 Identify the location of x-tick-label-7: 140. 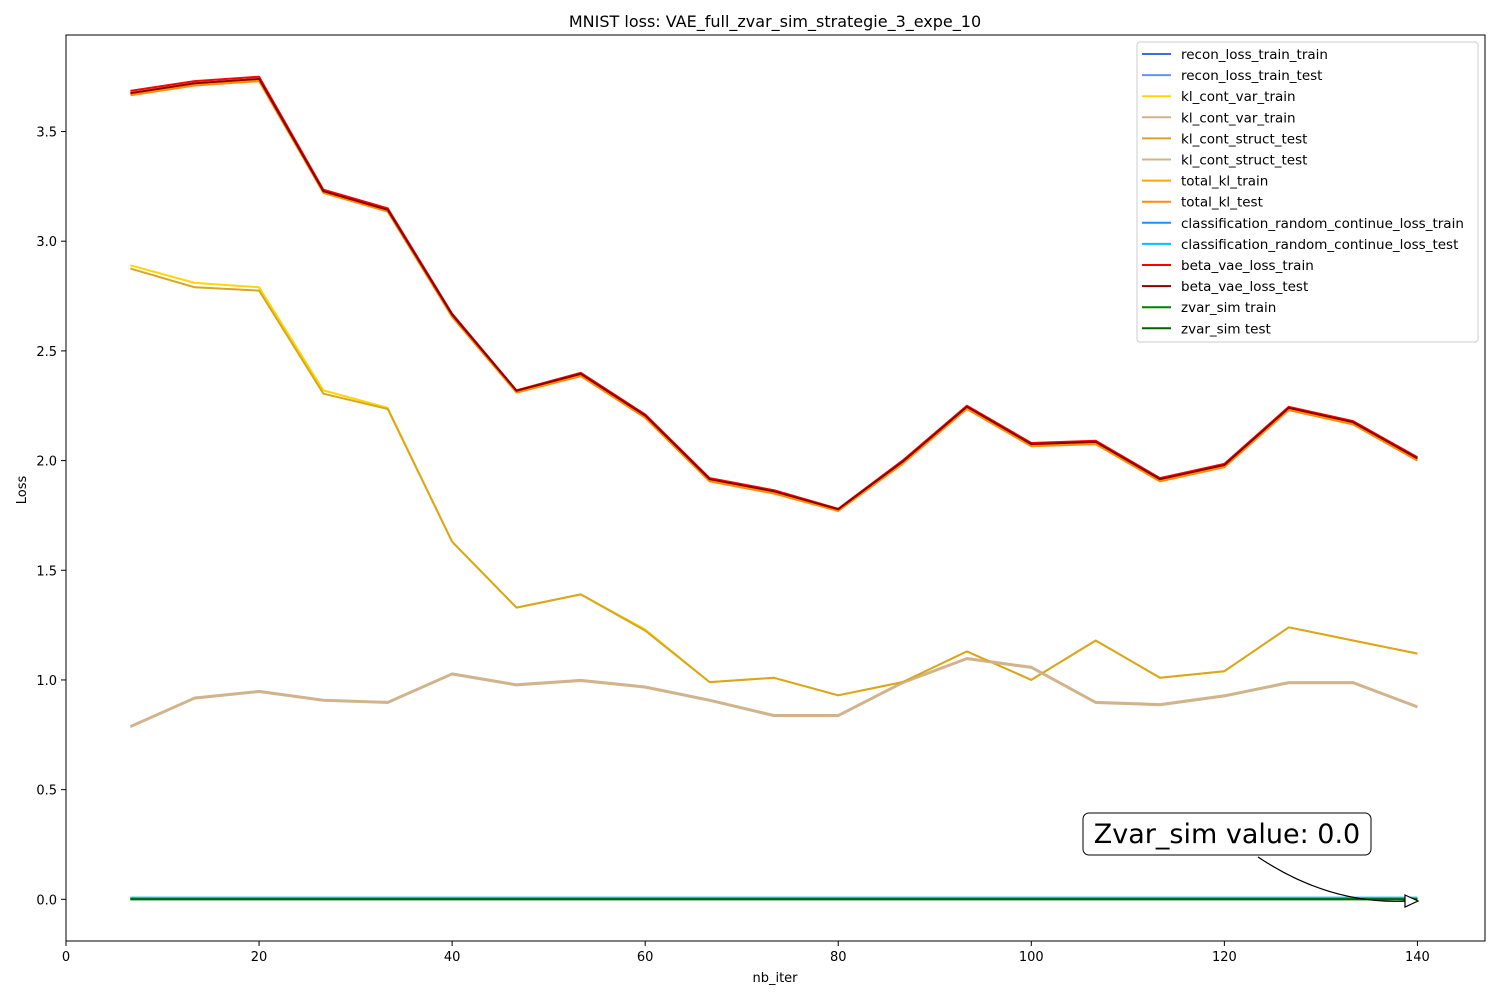
(1417, 957).